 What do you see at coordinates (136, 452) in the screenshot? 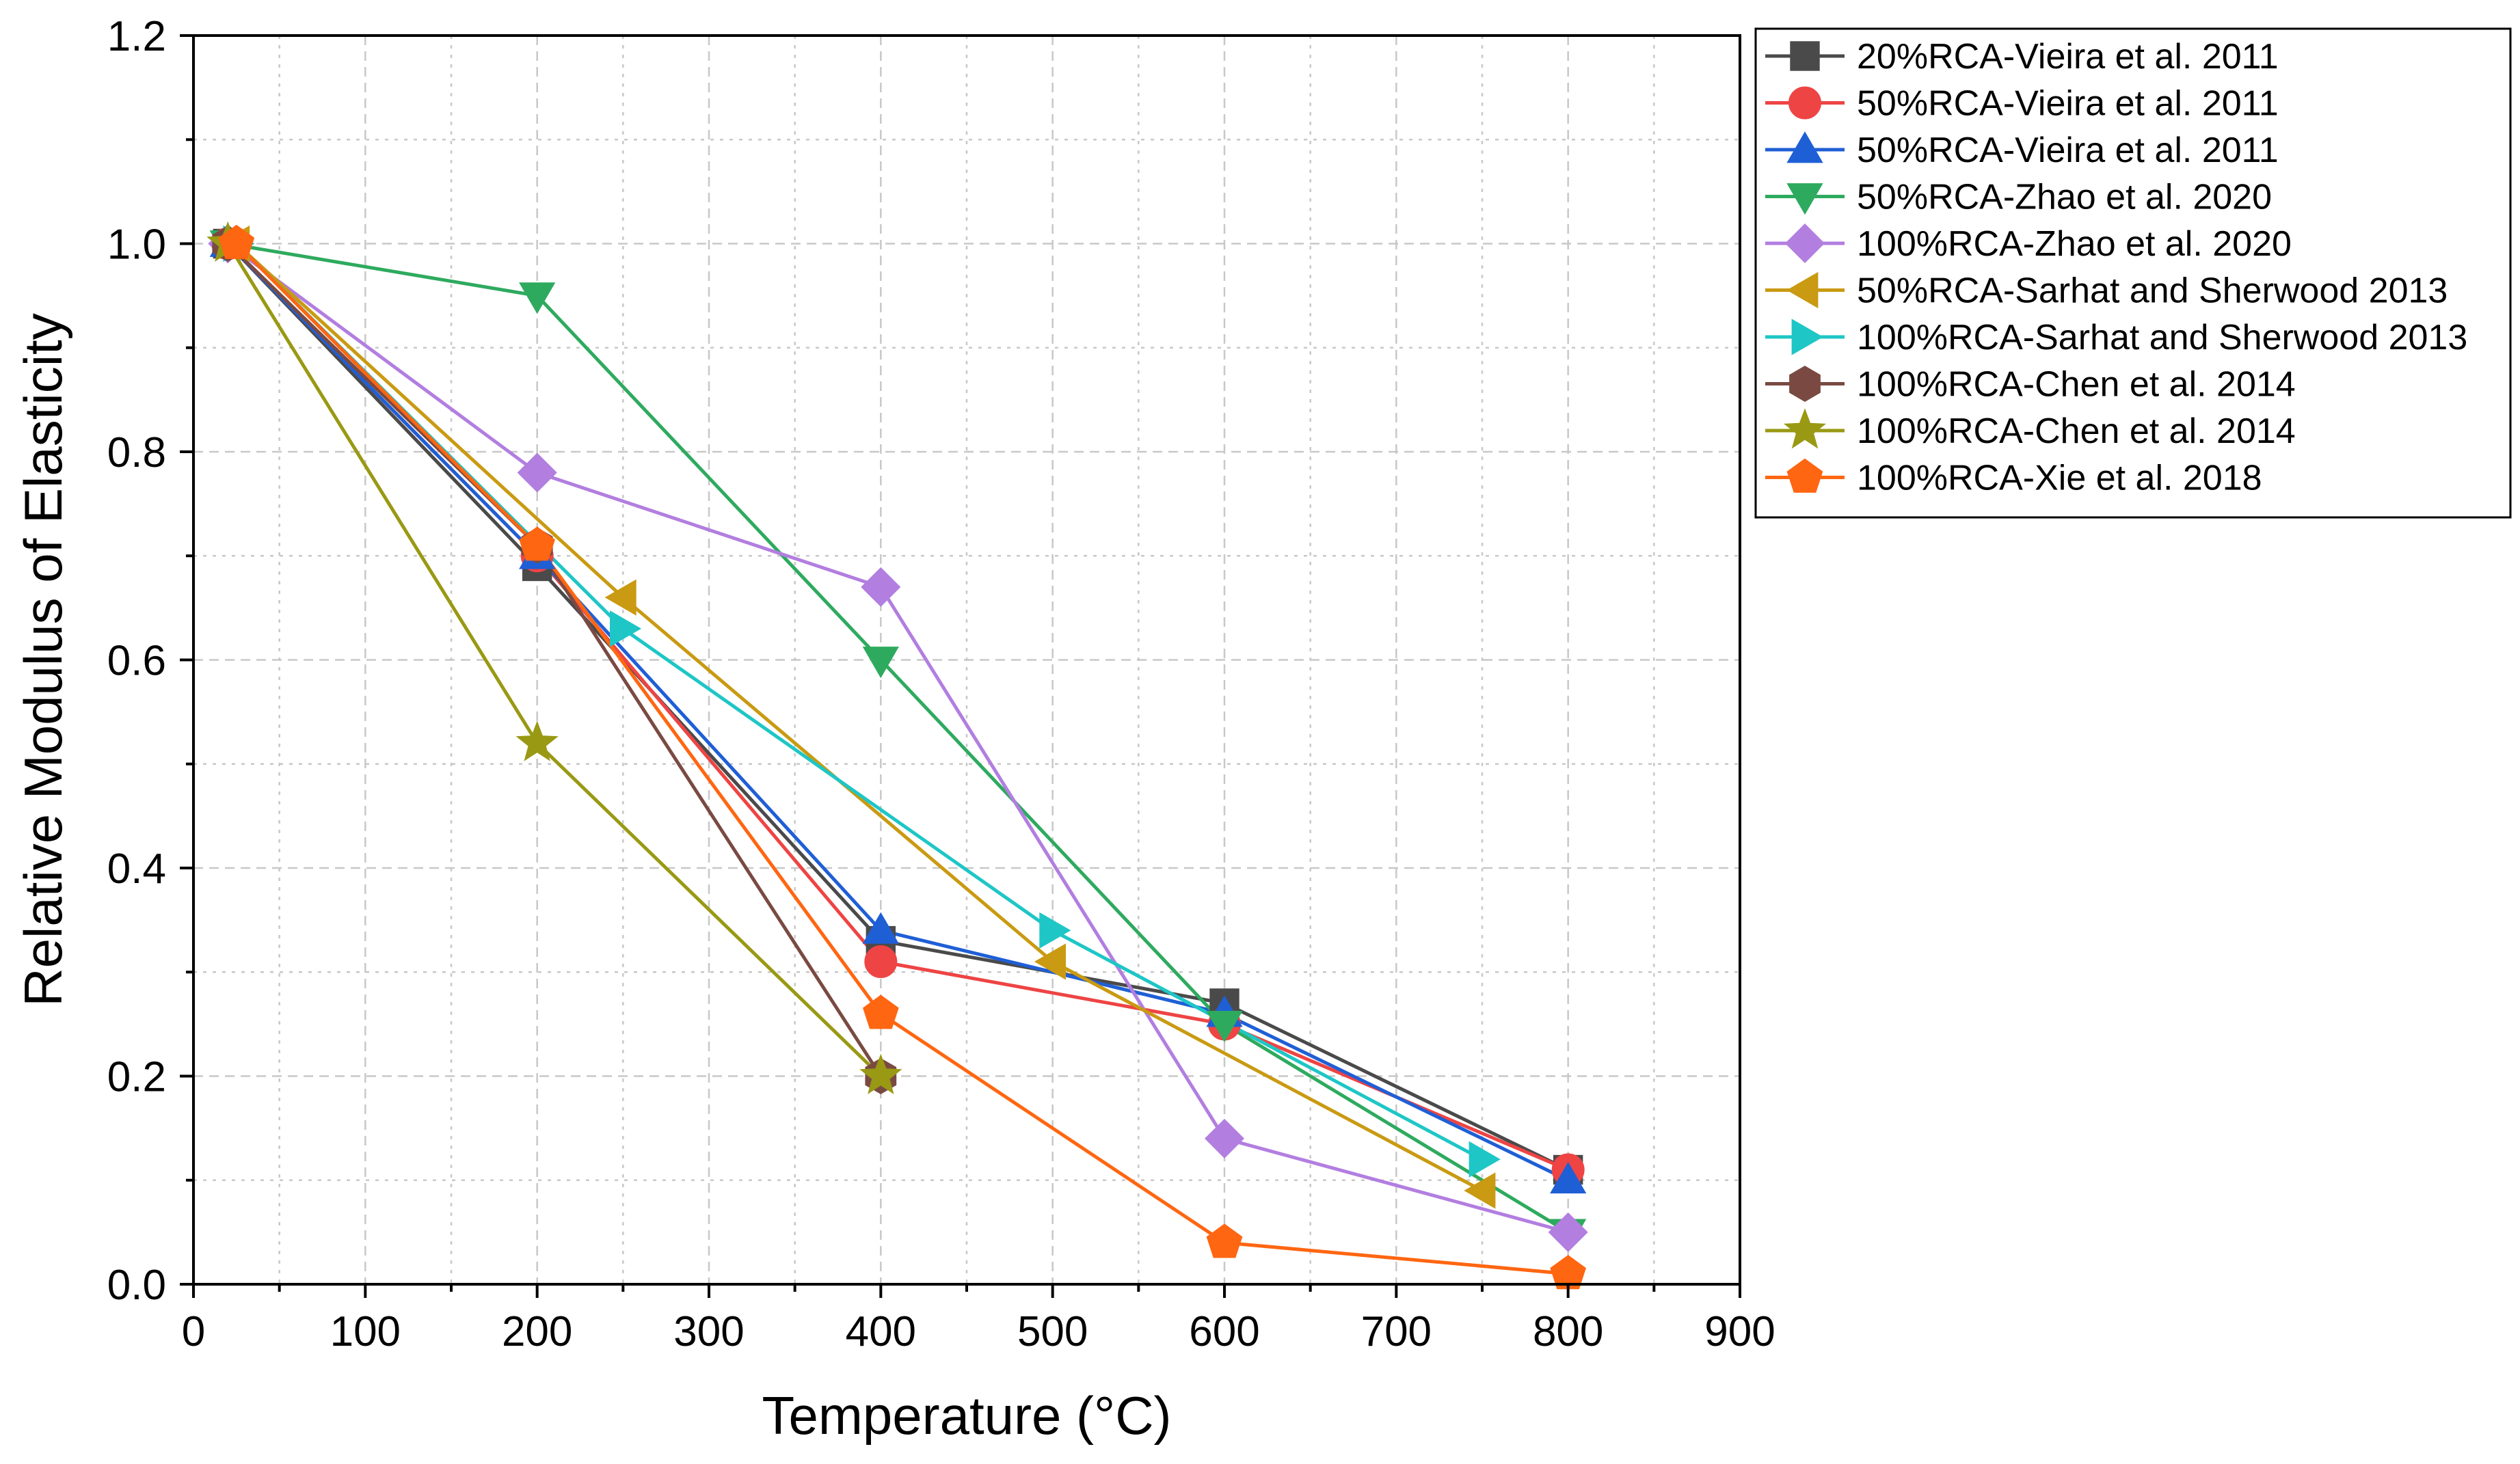
I see `y-tick-label: 0.8` at bounding box center [136, 452].